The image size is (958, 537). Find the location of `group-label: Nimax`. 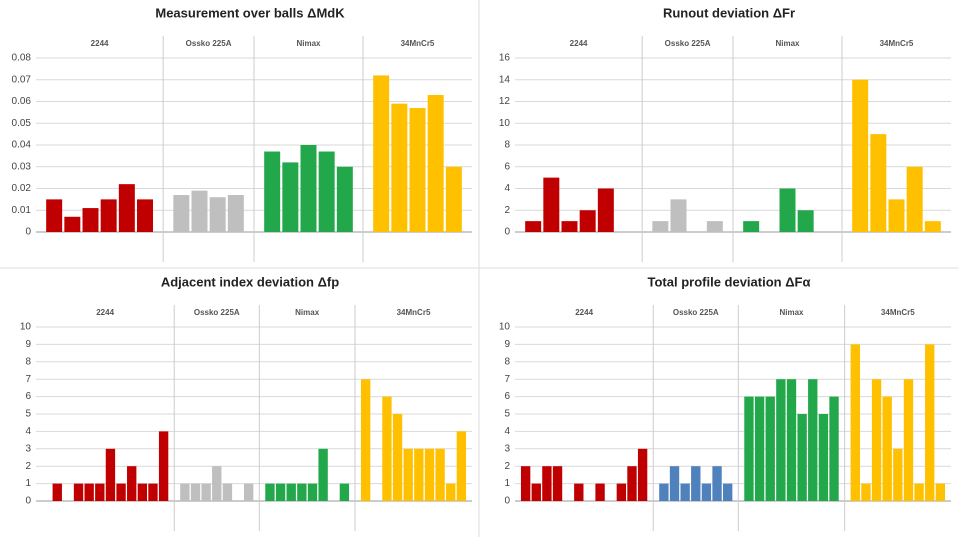

group-label: Nimax is located at coordinates (308, 43).